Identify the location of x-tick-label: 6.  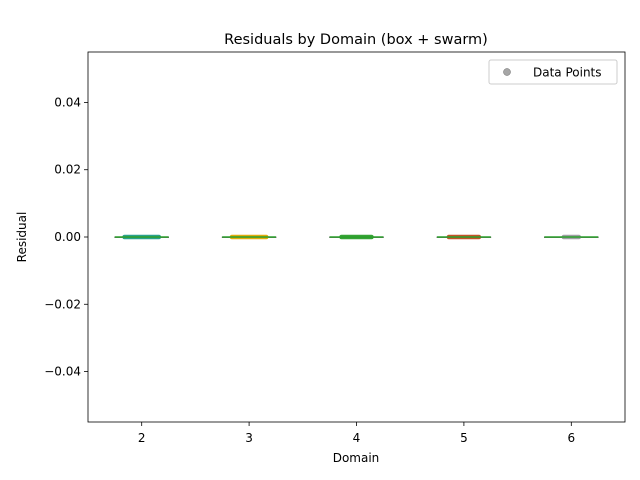
(571, 438).